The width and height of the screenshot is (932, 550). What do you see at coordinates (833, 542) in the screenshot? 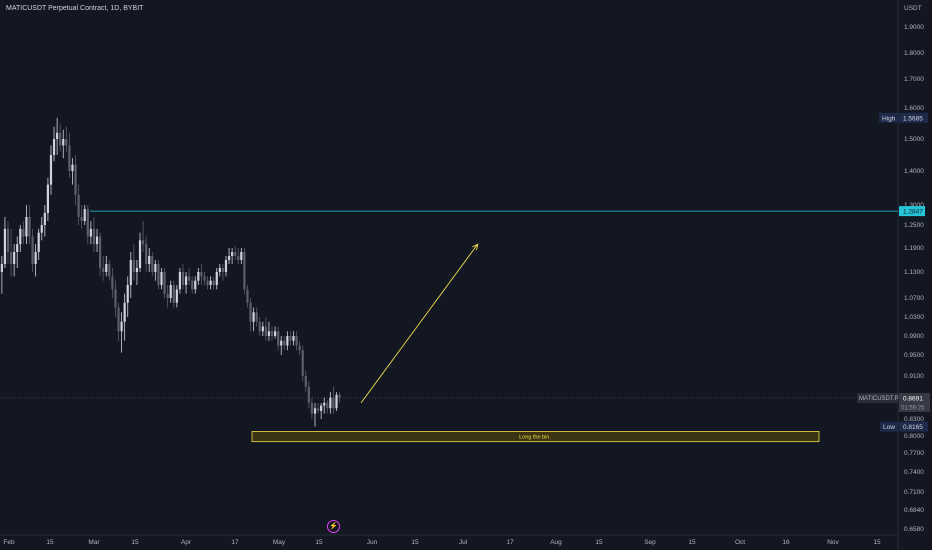
I see `time-axis-label: Nov` at bounding box center [833, 542].